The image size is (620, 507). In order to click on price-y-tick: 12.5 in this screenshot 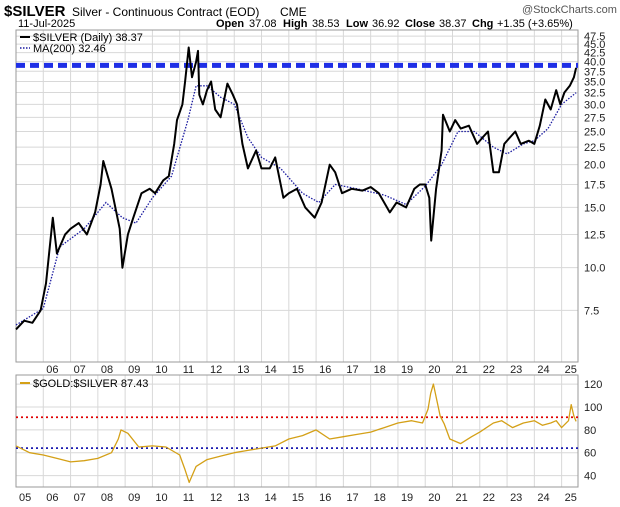, I will do `click(594, 236)`.